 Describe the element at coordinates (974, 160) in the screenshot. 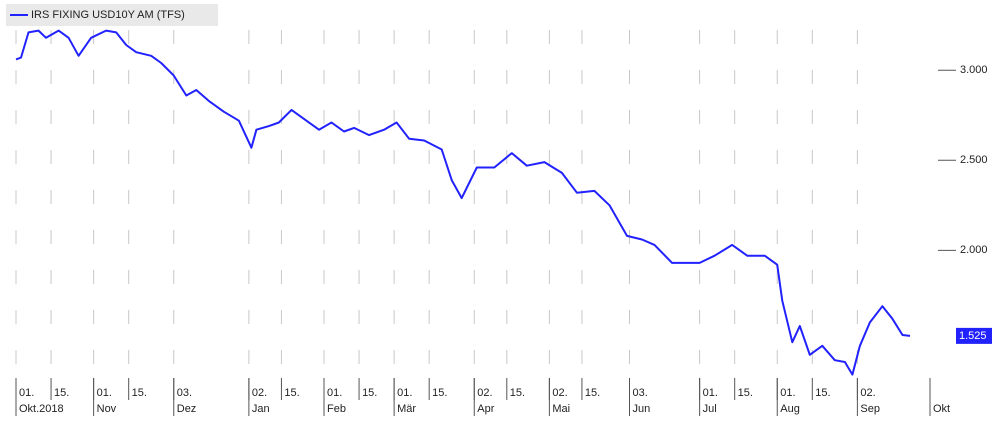

I see `y-tick-label: 2.500` at that location.